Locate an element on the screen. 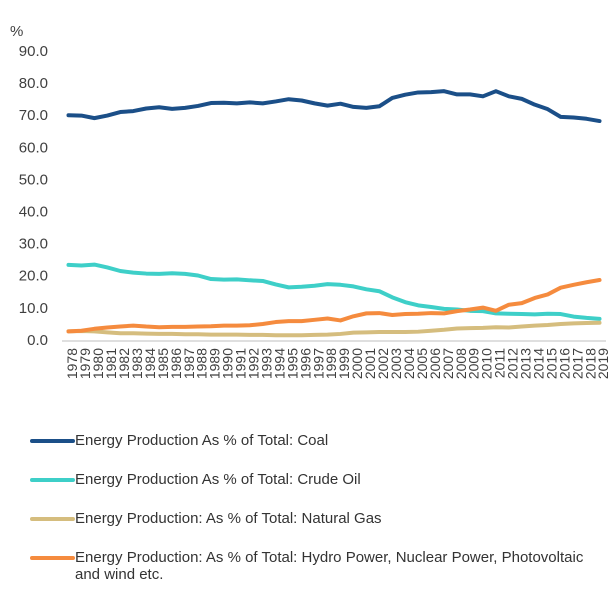  y-tick-label: 30.0 is located at coordinates (33, 244).